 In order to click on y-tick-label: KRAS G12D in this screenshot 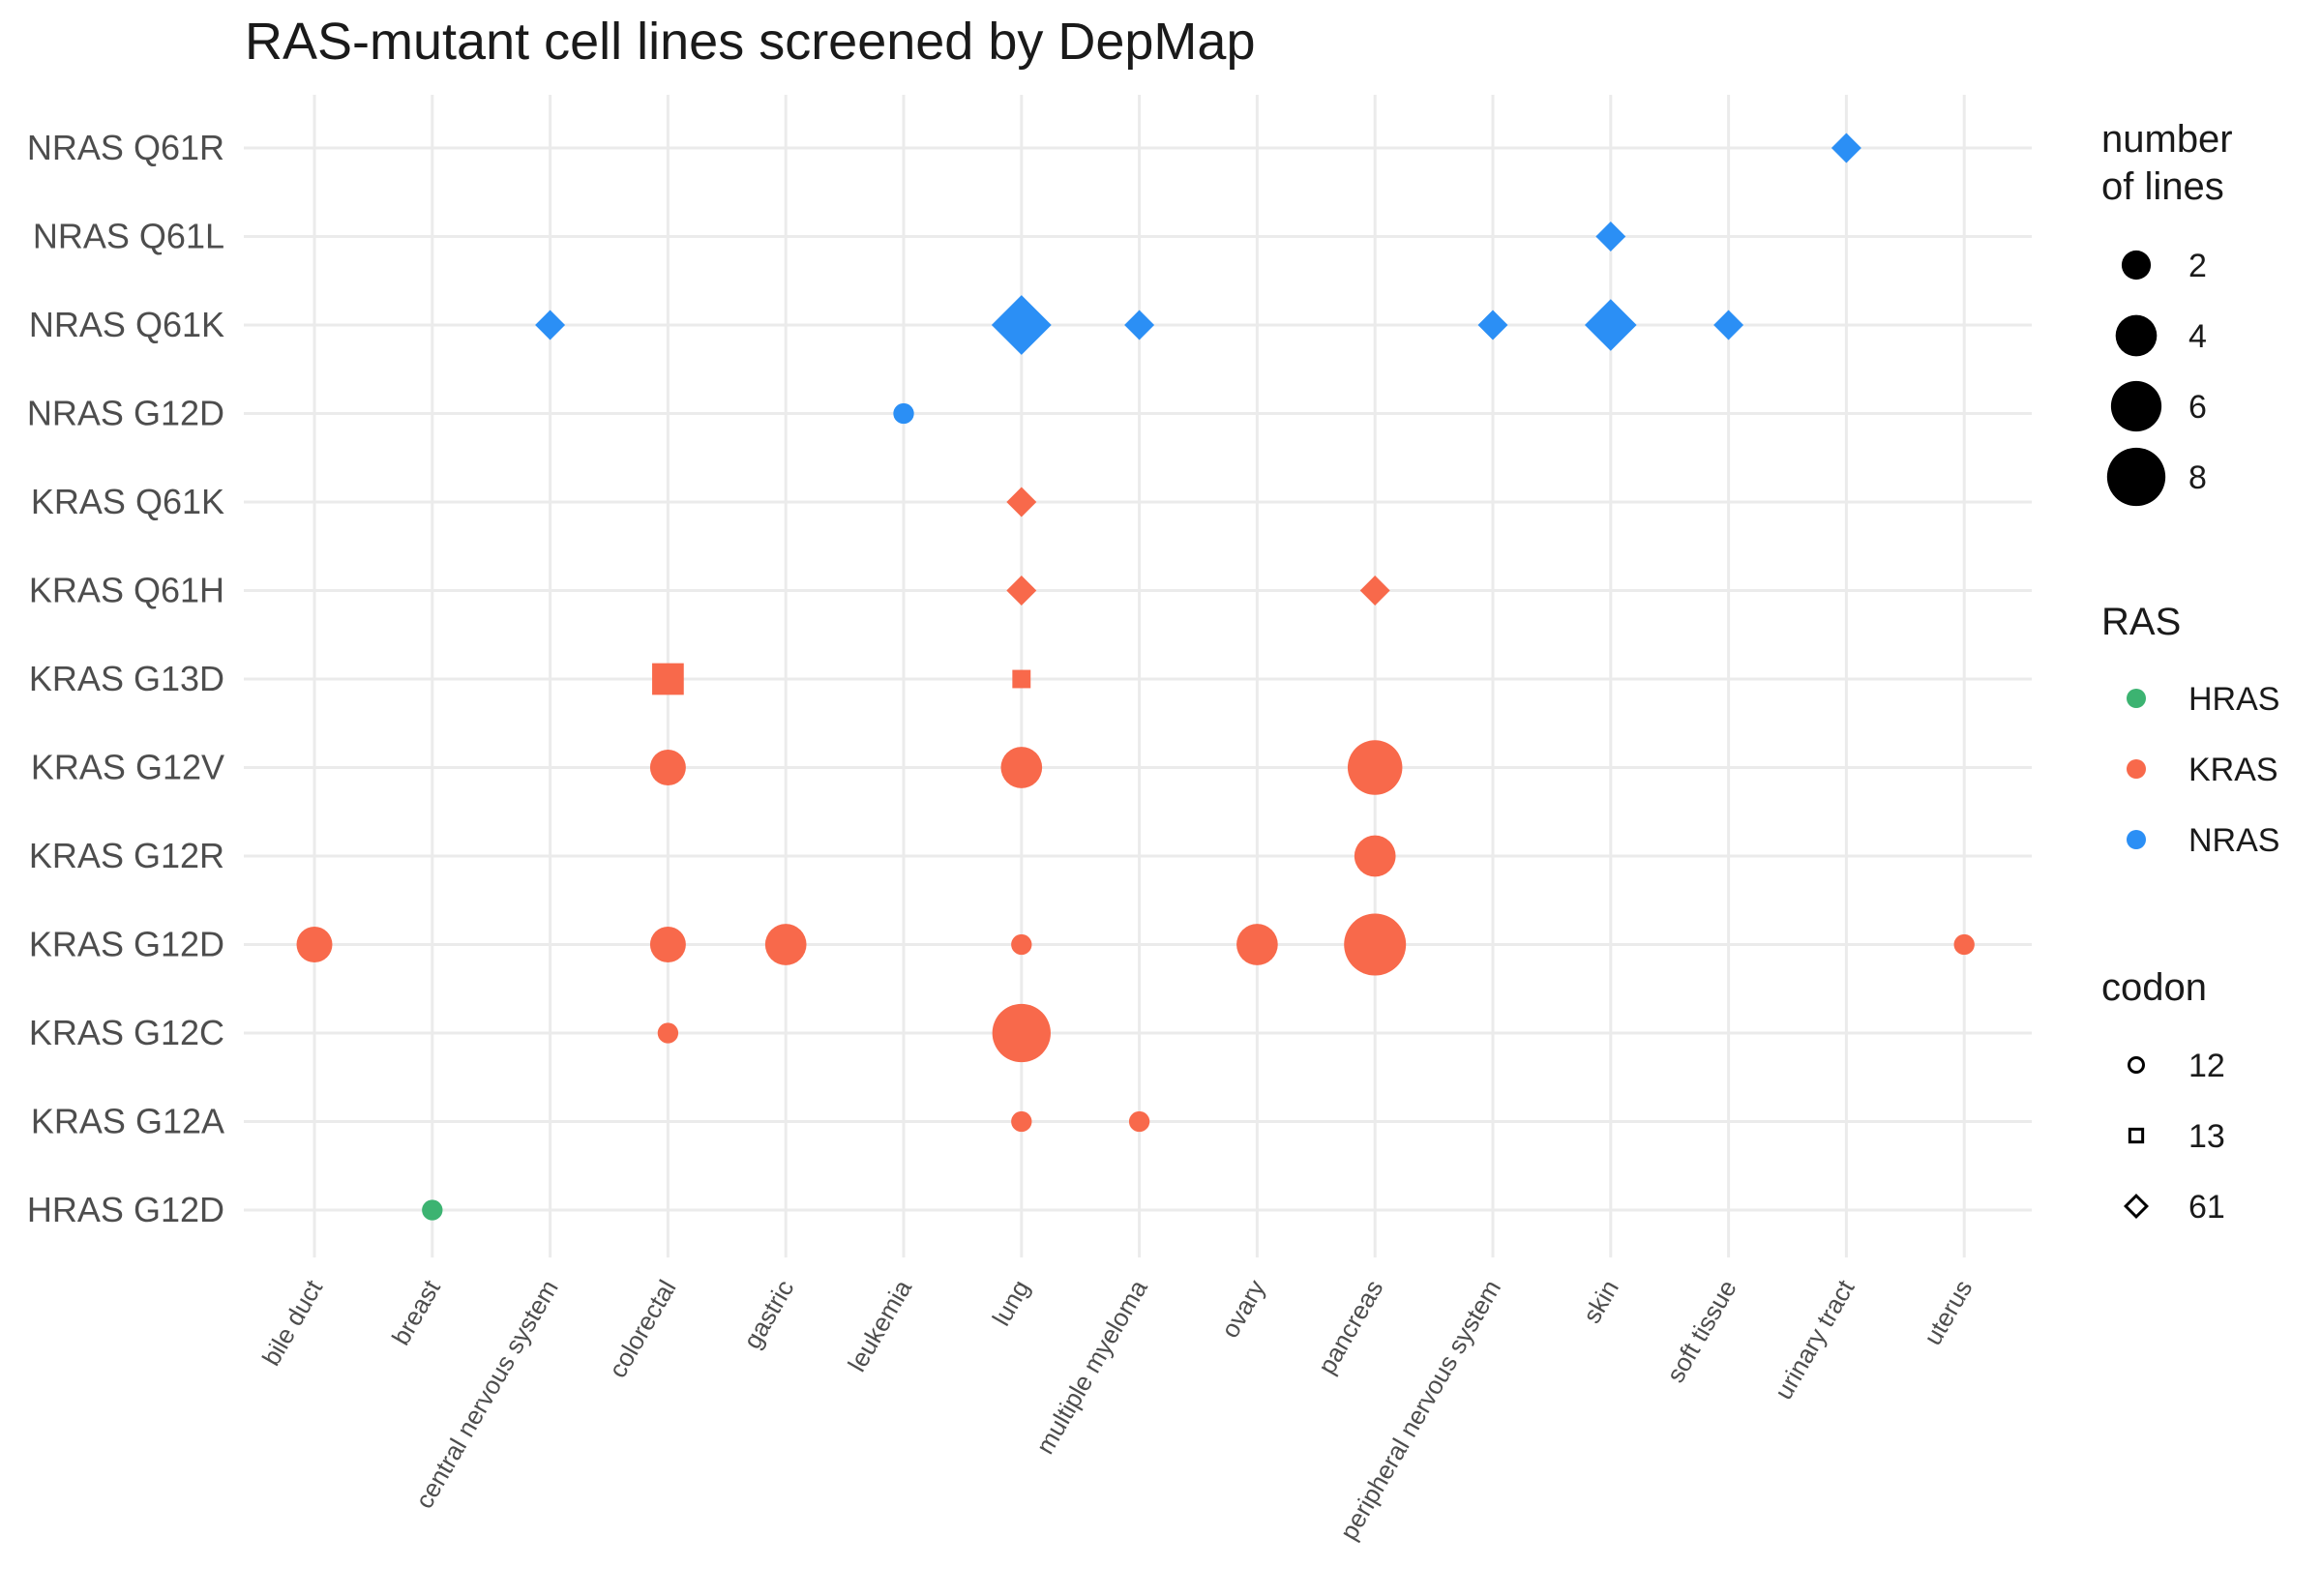, I will do `click(126, 944)`.